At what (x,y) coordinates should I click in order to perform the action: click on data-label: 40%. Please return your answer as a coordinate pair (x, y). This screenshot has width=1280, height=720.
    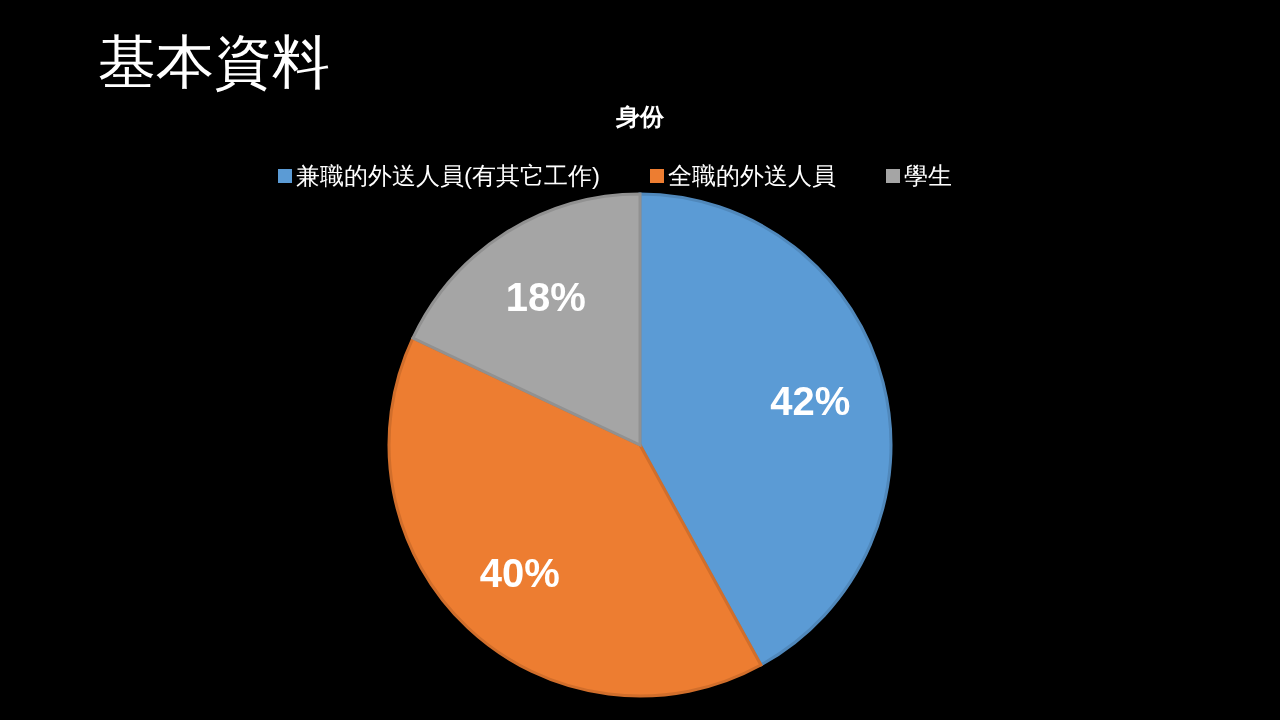
    Looking at the image, I should click on (519, 573).